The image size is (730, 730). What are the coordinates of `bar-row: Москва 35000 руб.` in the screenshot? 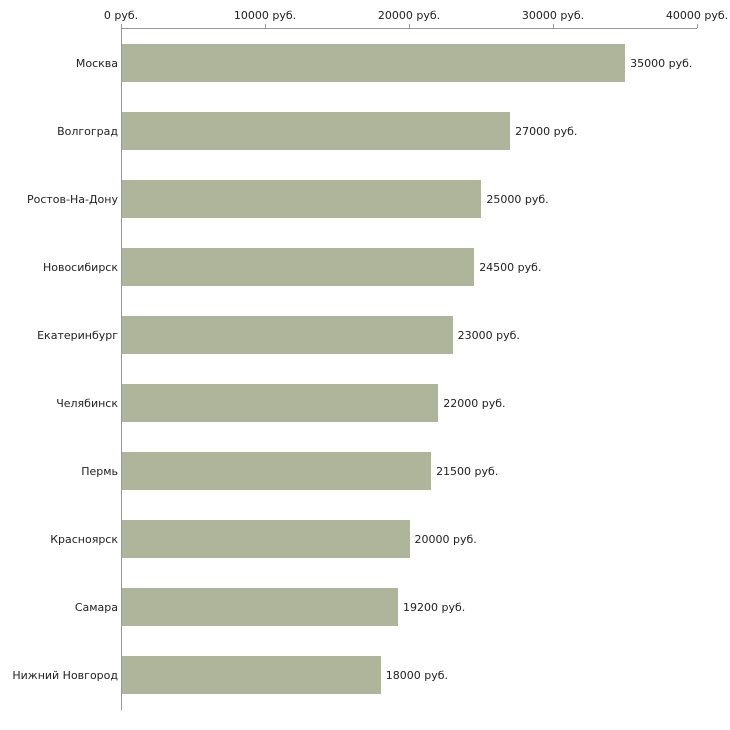 It's located at (386, 63).